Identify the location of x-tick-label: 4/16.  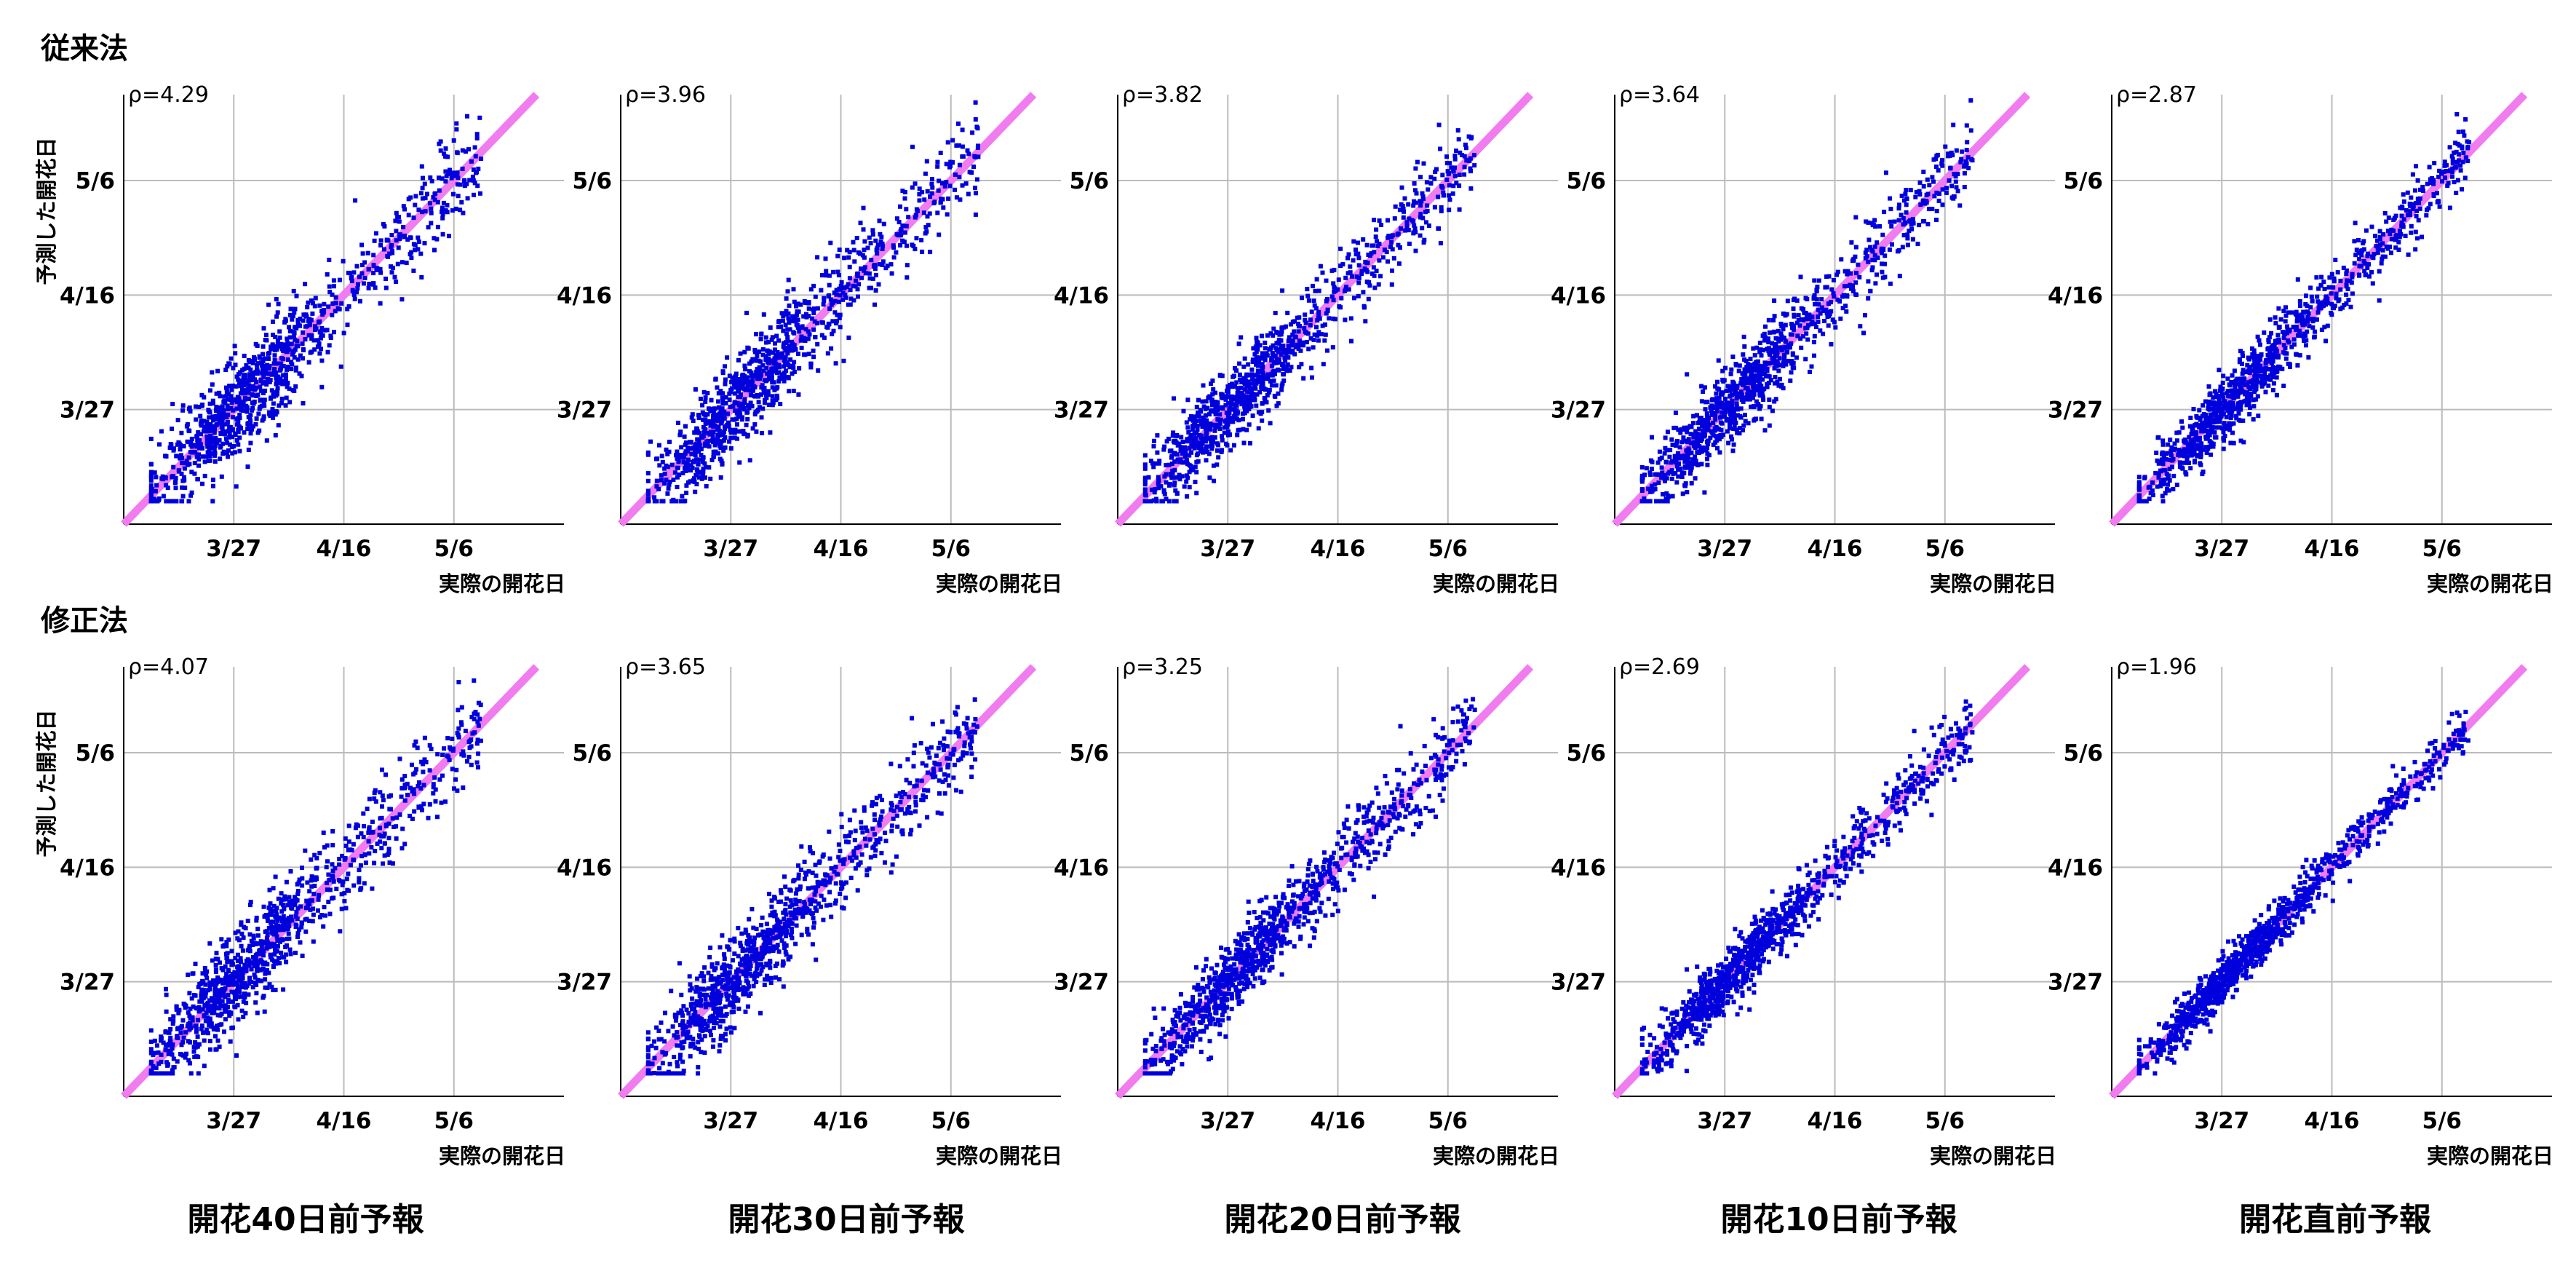
(343, 549).